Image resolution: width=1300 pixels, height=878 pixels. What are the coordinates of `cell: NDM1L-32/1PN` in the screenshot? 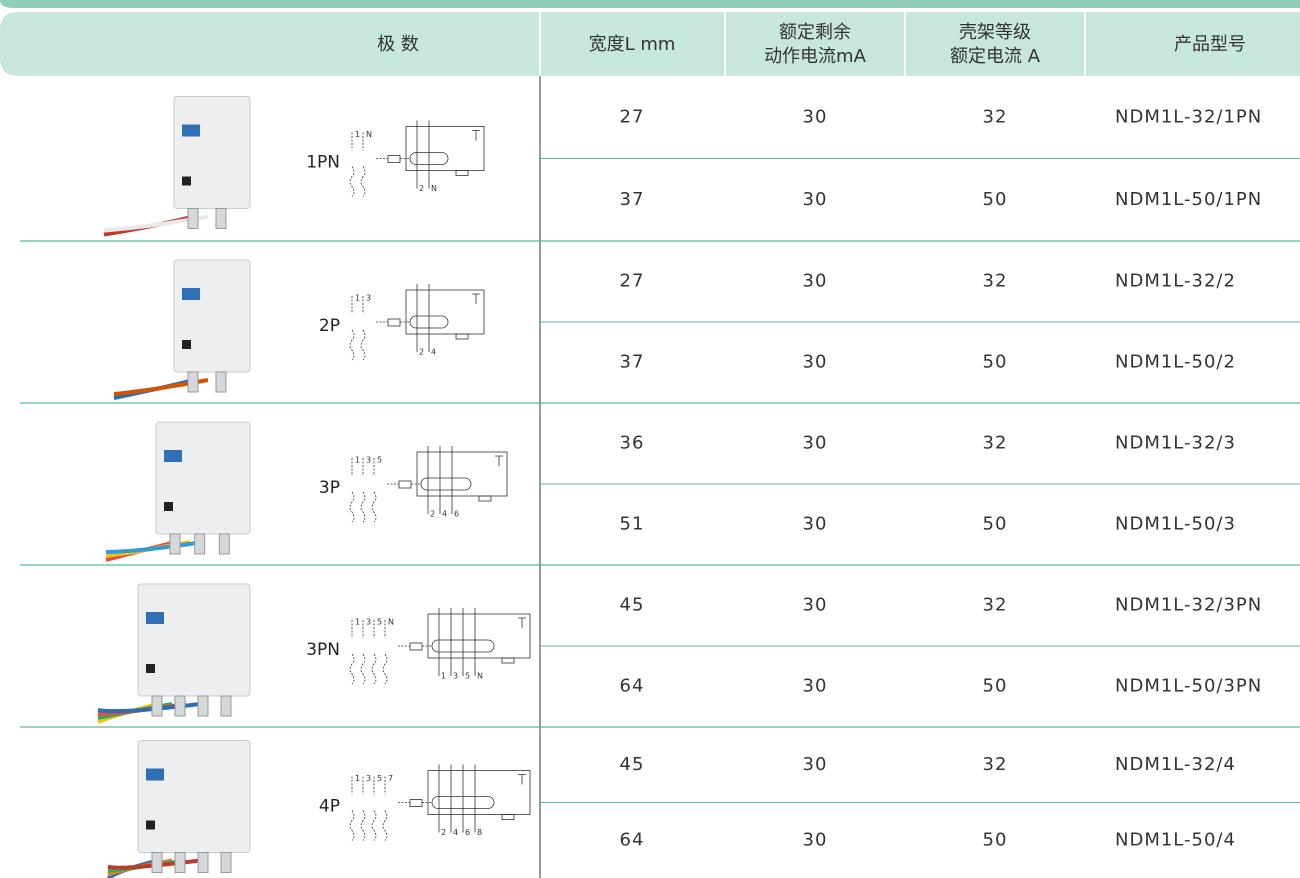 It's located at (1188, 116).